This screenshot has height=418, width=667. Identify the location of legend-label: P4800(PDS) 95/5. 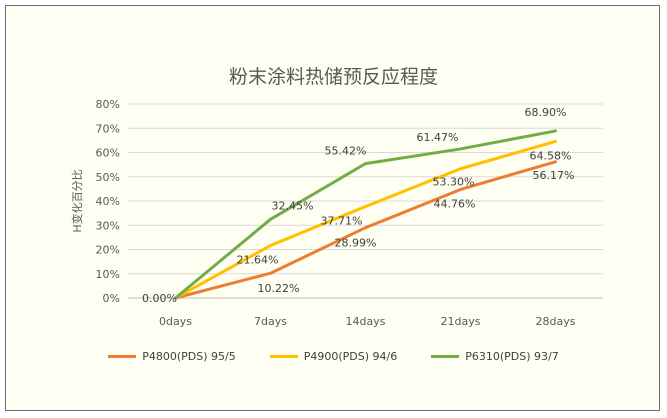
(189, 356).